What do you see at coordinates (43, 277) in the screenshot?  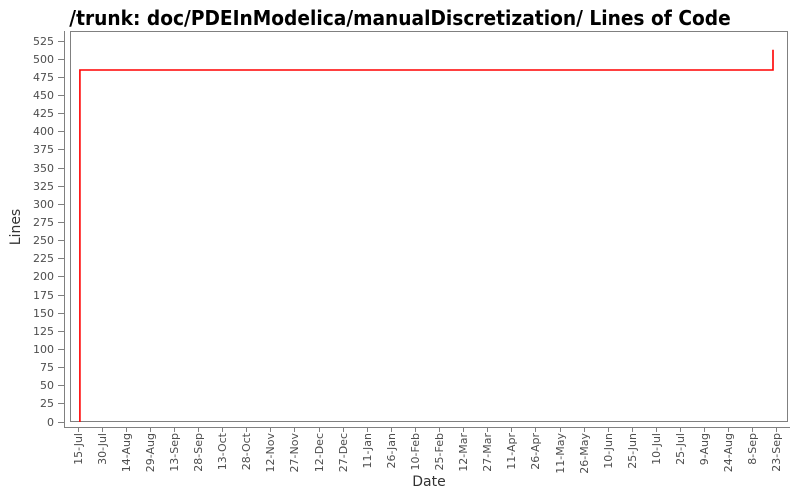 I see `y-tick-label: 200` at bounding box center [43, 277].